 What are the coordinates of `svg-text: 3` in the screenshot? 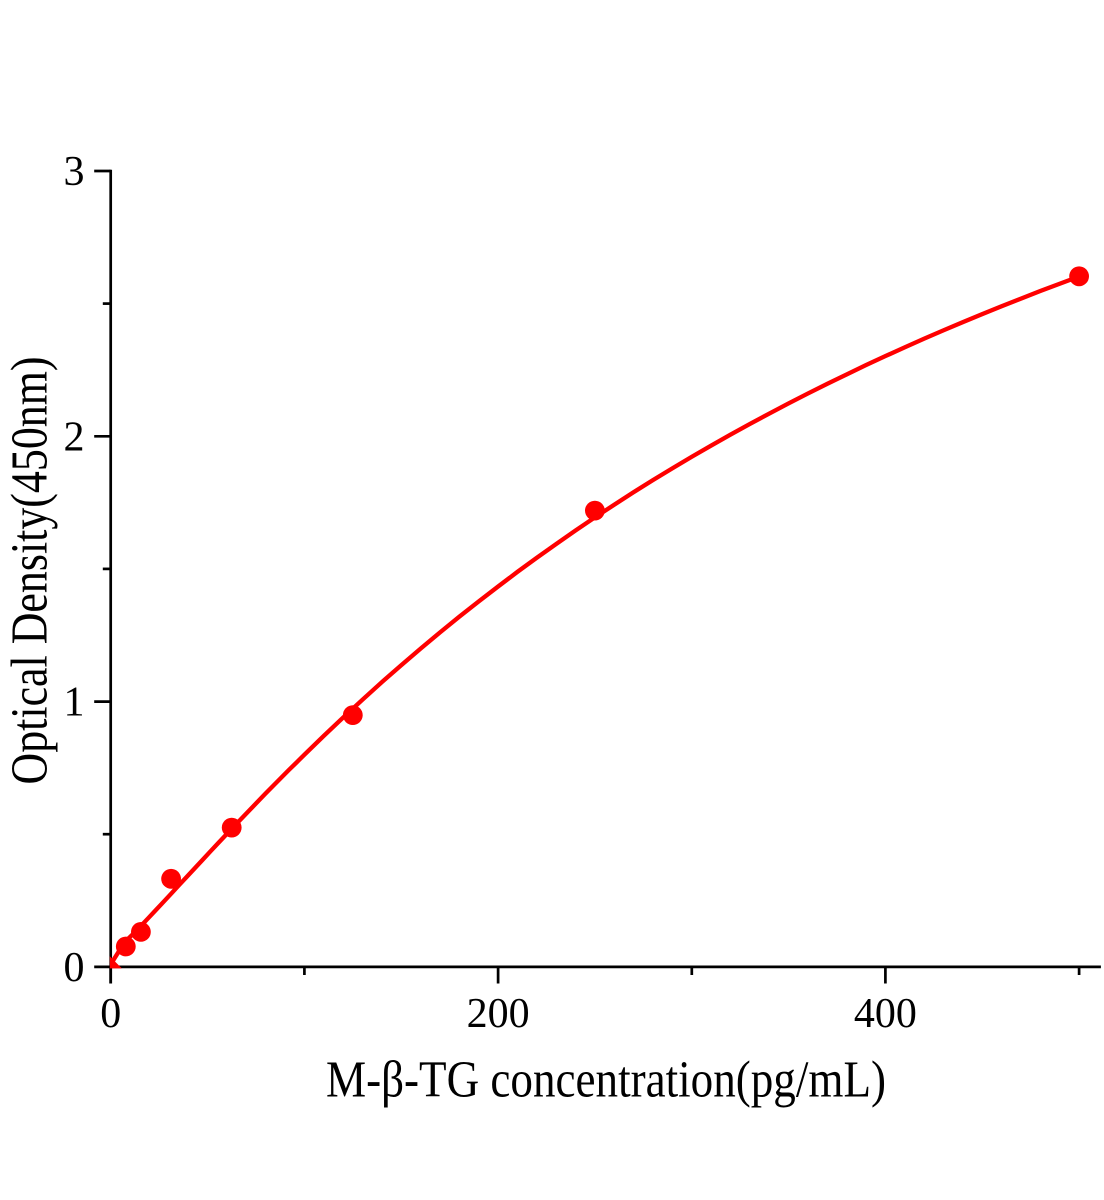 It's located at (74, 172).